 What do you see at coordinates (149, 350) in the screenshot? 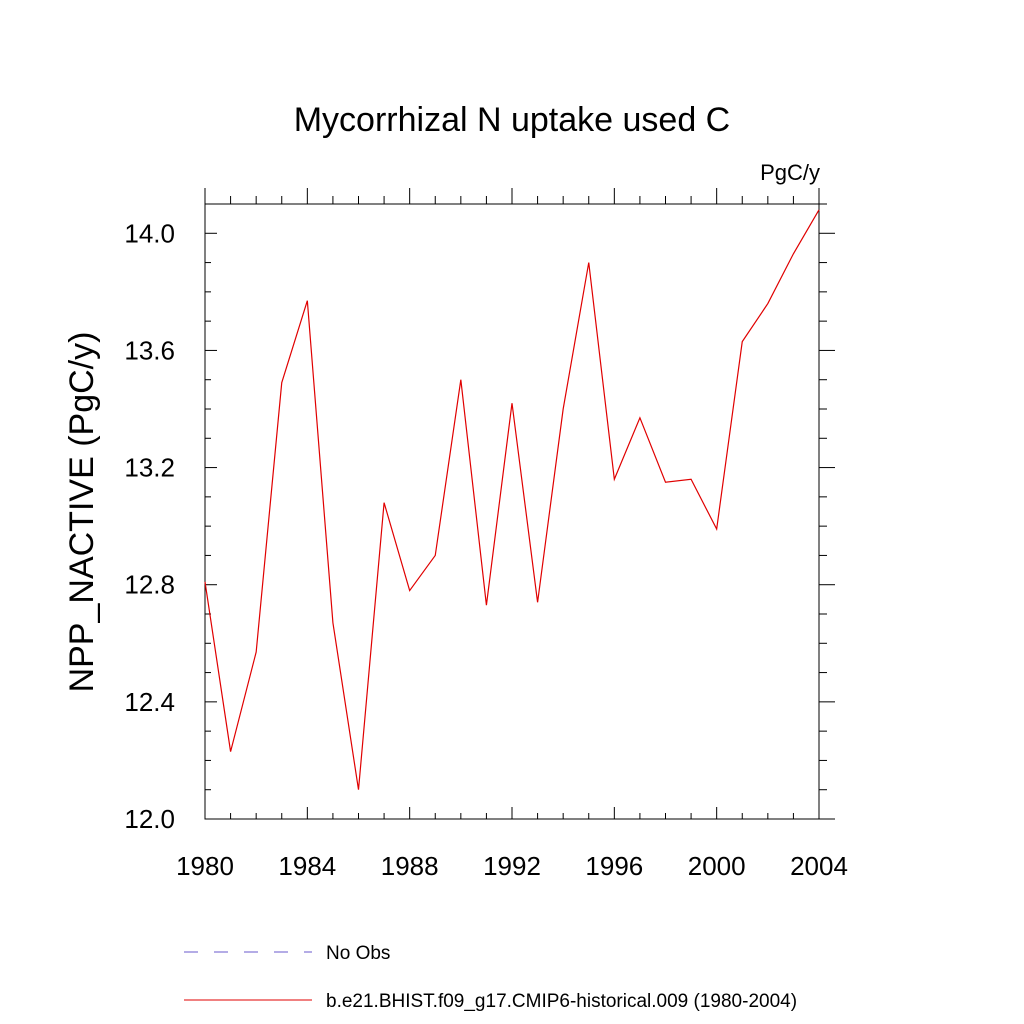
I see `y-tick-label: 13.6` at bounding box center [149, 350].